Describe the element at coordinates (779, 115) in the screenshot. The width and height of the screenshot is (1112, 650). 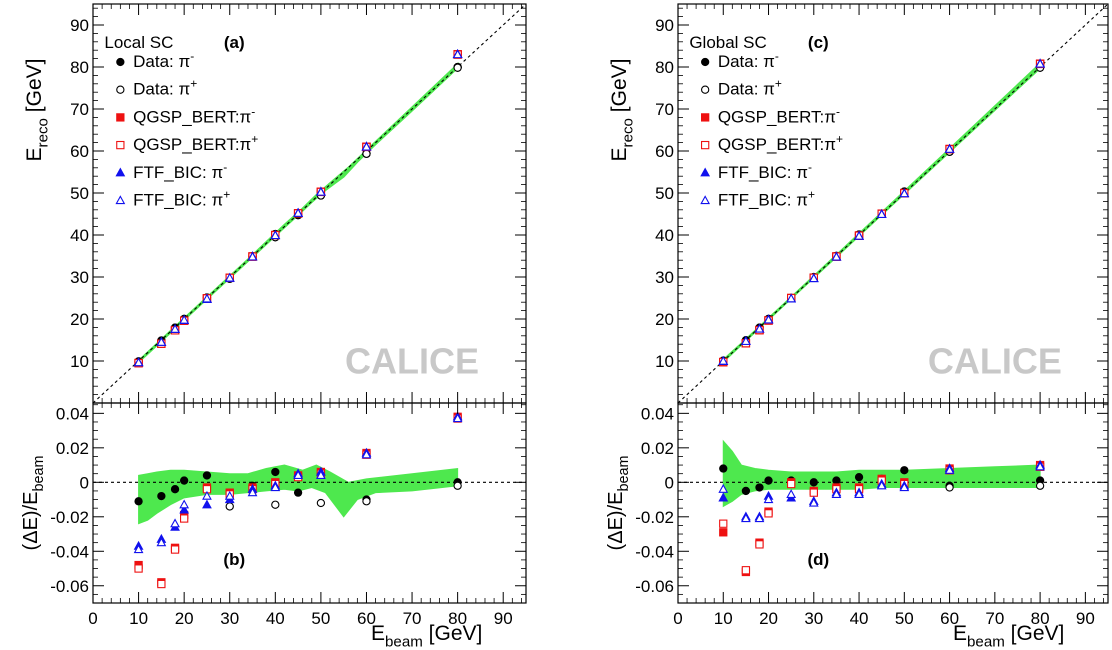
I see `legend-entry: QGSP_BERT:π-` at that location.